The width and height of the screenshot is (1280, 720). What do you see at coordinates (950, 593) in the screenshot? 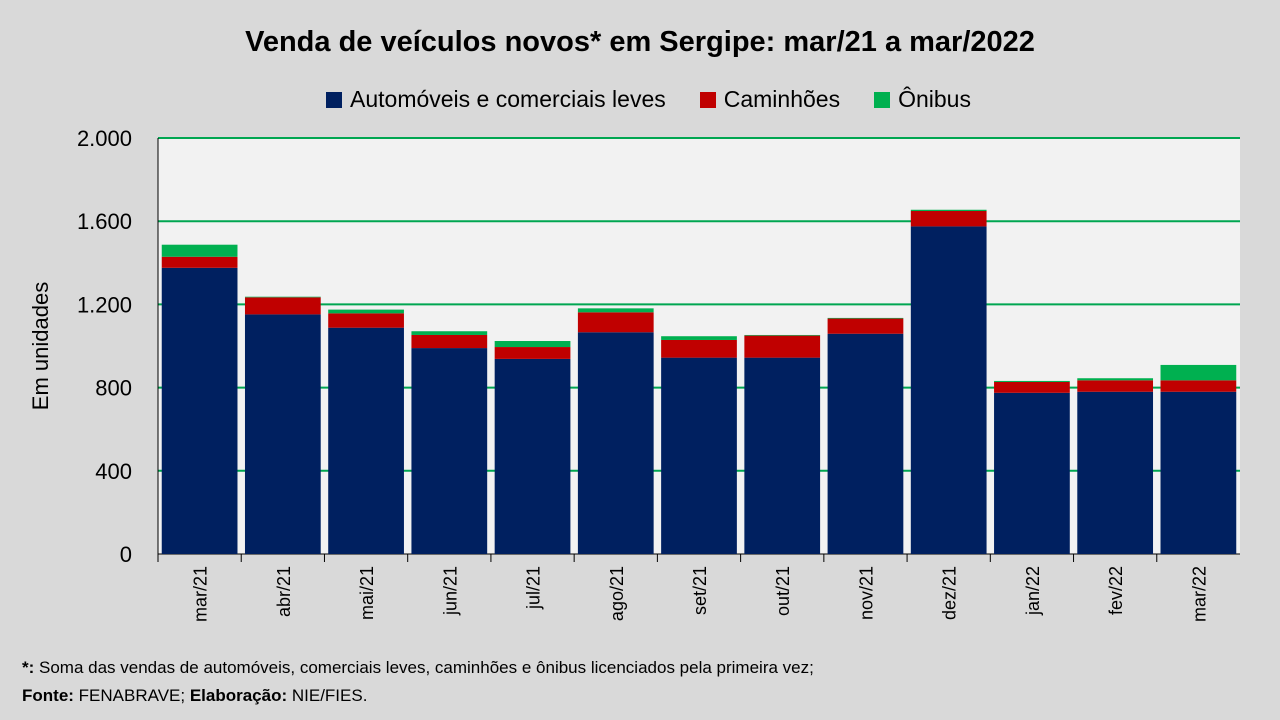
I see `x-tick-label: dez/21` at bounding box center [950, 593].